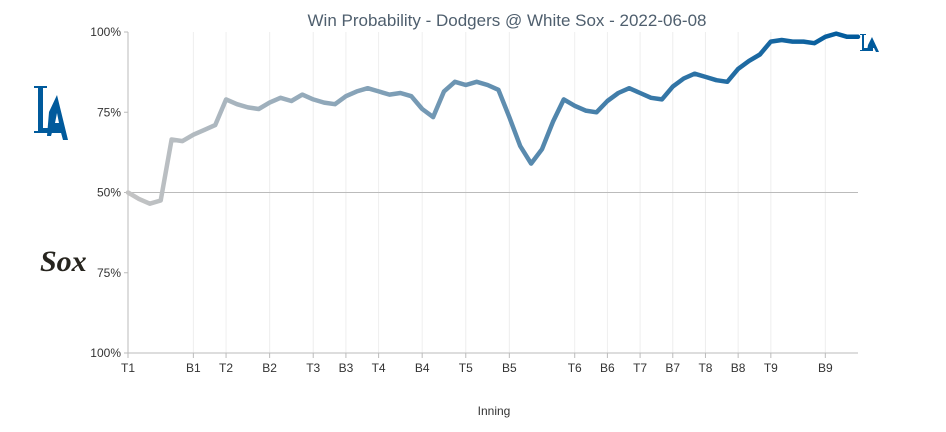 This screenshot has height=432, width=946. I want to click on x-tick-label: T2, so click(226, 368).